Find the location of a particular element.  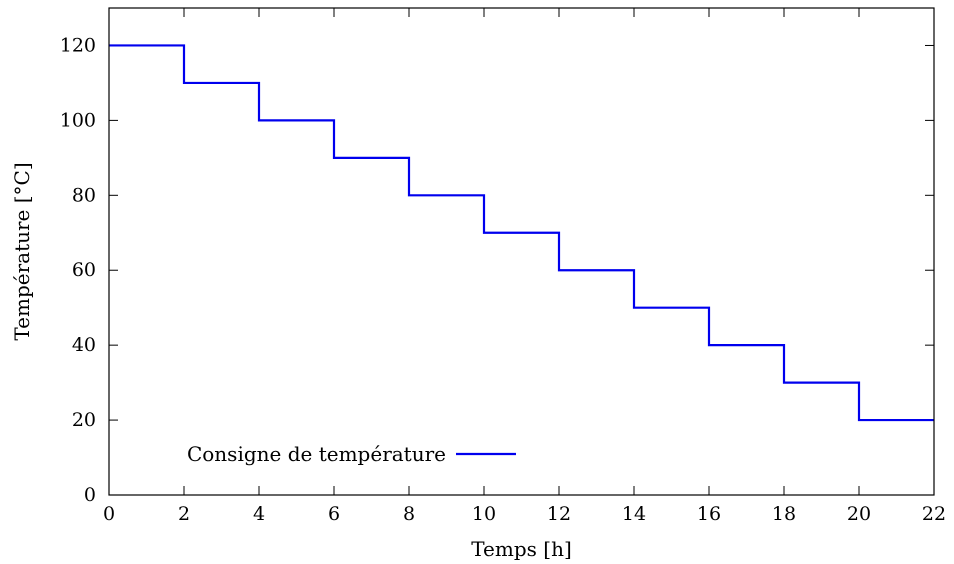

y-tick-label: 40 is located at coordinates (84, 345).